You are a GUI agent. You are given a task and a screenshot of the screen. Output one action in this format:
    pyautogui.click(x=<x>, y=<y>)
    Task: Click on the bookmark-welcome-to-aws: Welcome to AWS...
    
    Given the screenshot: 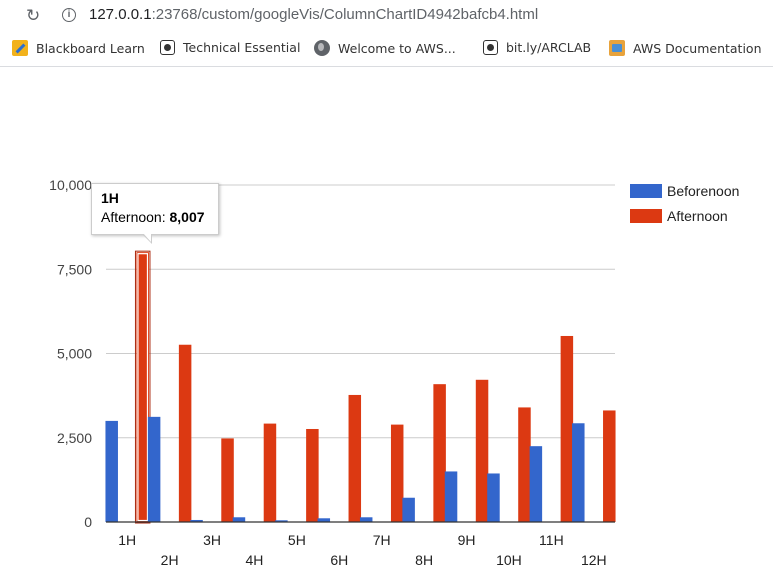 What is the action you would take?
    pyautogui.click(x=385, y=48)
    